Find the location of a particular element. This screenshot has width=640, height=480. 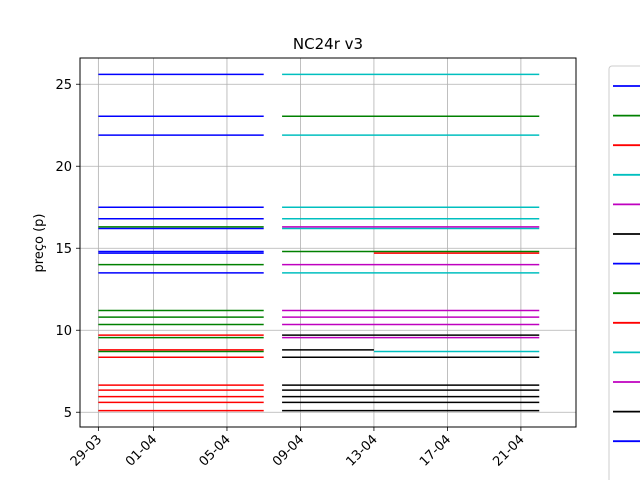

y-tick-label: 20 is located at coordinates (63, 167).